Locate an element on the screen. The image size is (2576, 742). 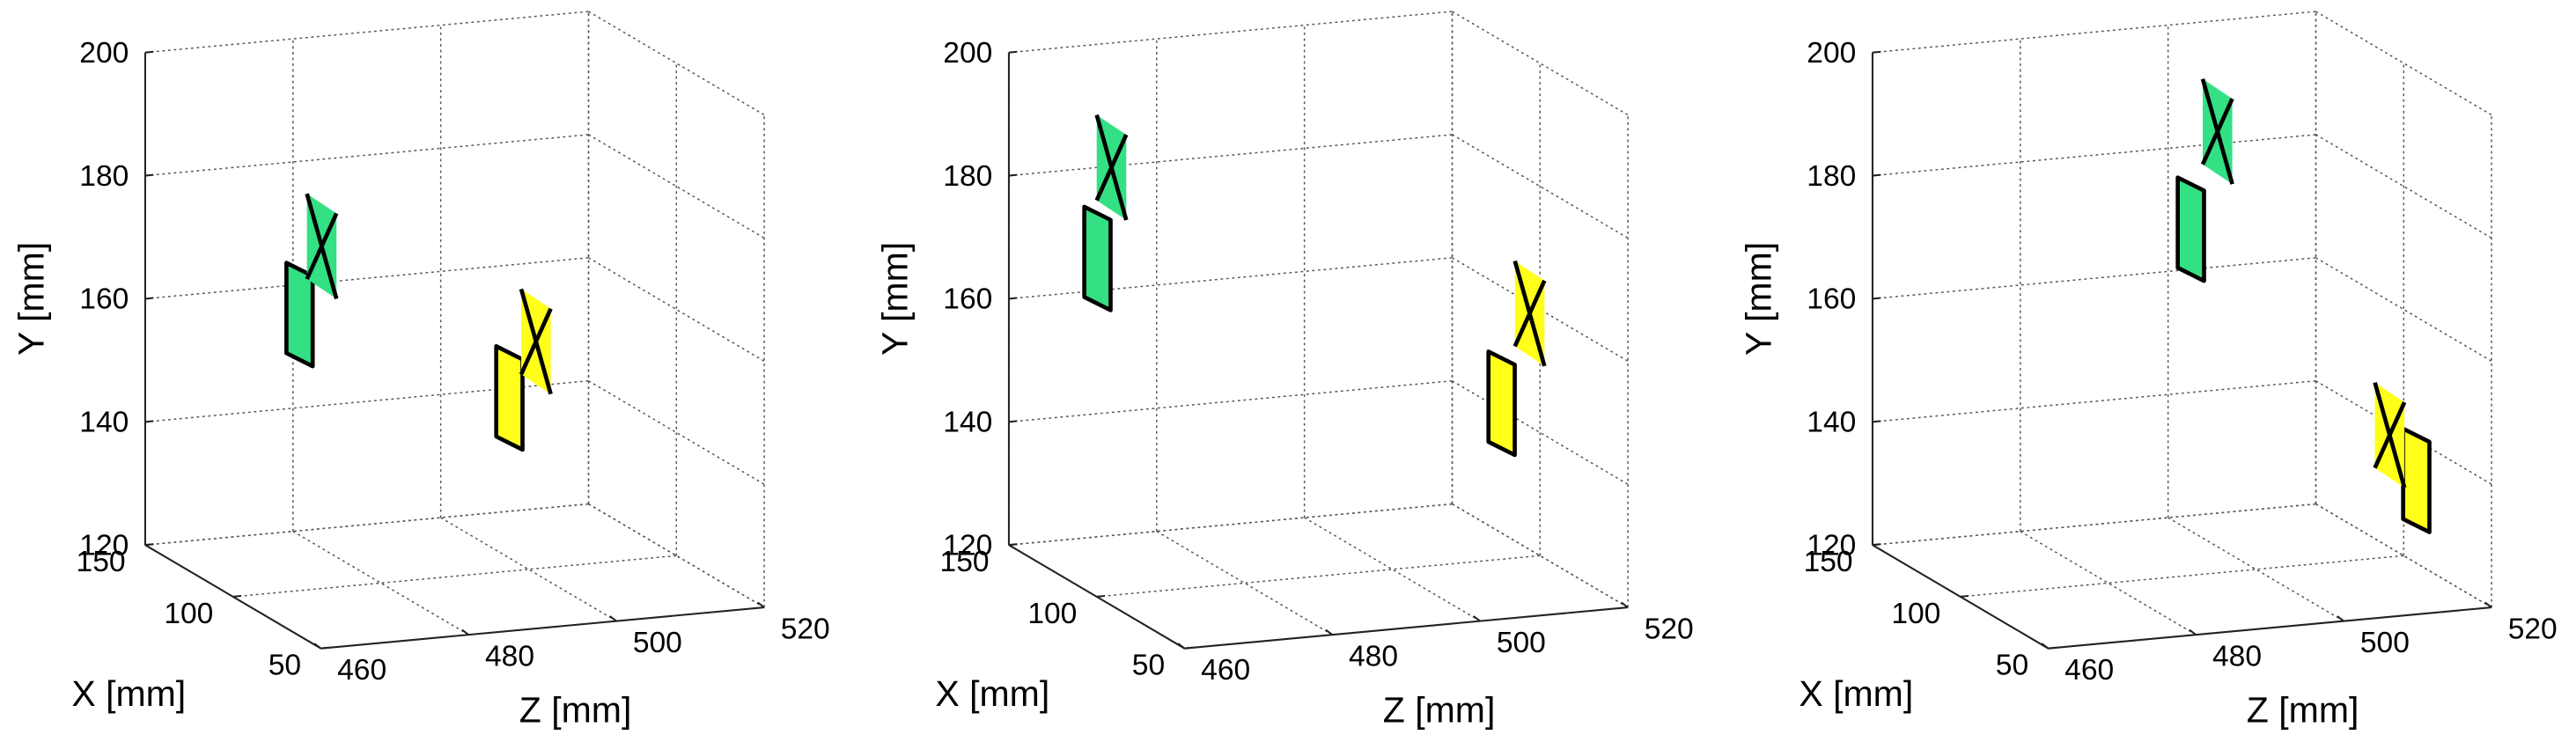
y-tick-label: 160 is located at coordinates (968, 299).